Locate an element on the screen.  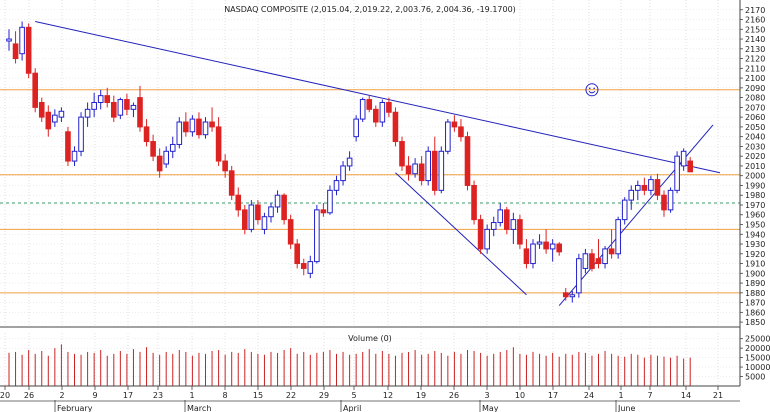
price-tick-label: 2030 is located at coordinates (755, 146).